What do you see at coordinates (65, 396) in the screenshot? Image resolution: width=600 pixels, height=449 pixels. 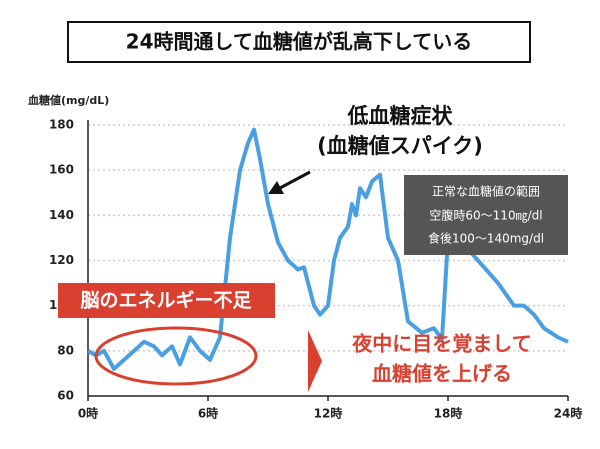 I see `y-tick-label: 60` at bounding box center [65, 396].